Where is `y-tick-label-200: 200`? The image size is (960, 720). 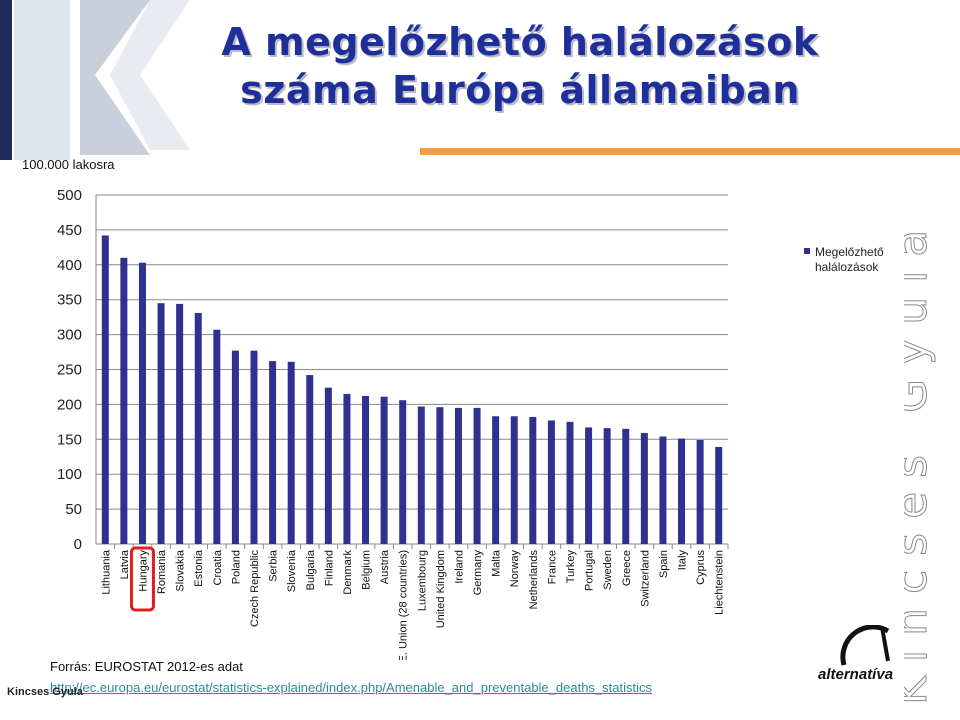
y-tick-label-200: 200 is located at coordinates (69, 404).